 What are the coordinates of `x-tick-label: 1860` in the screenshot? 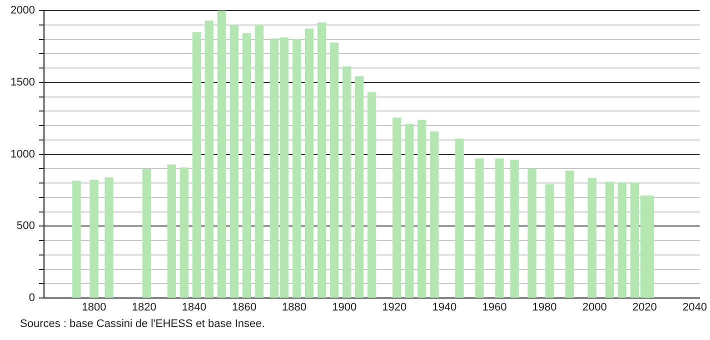 It's located at (244, 308).